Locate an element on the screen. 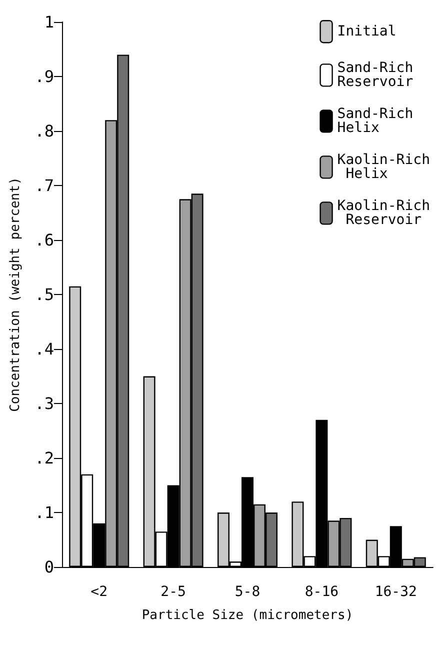 The image size is (445, 645). legend-label: Initial is located at coordinates (366, 32).